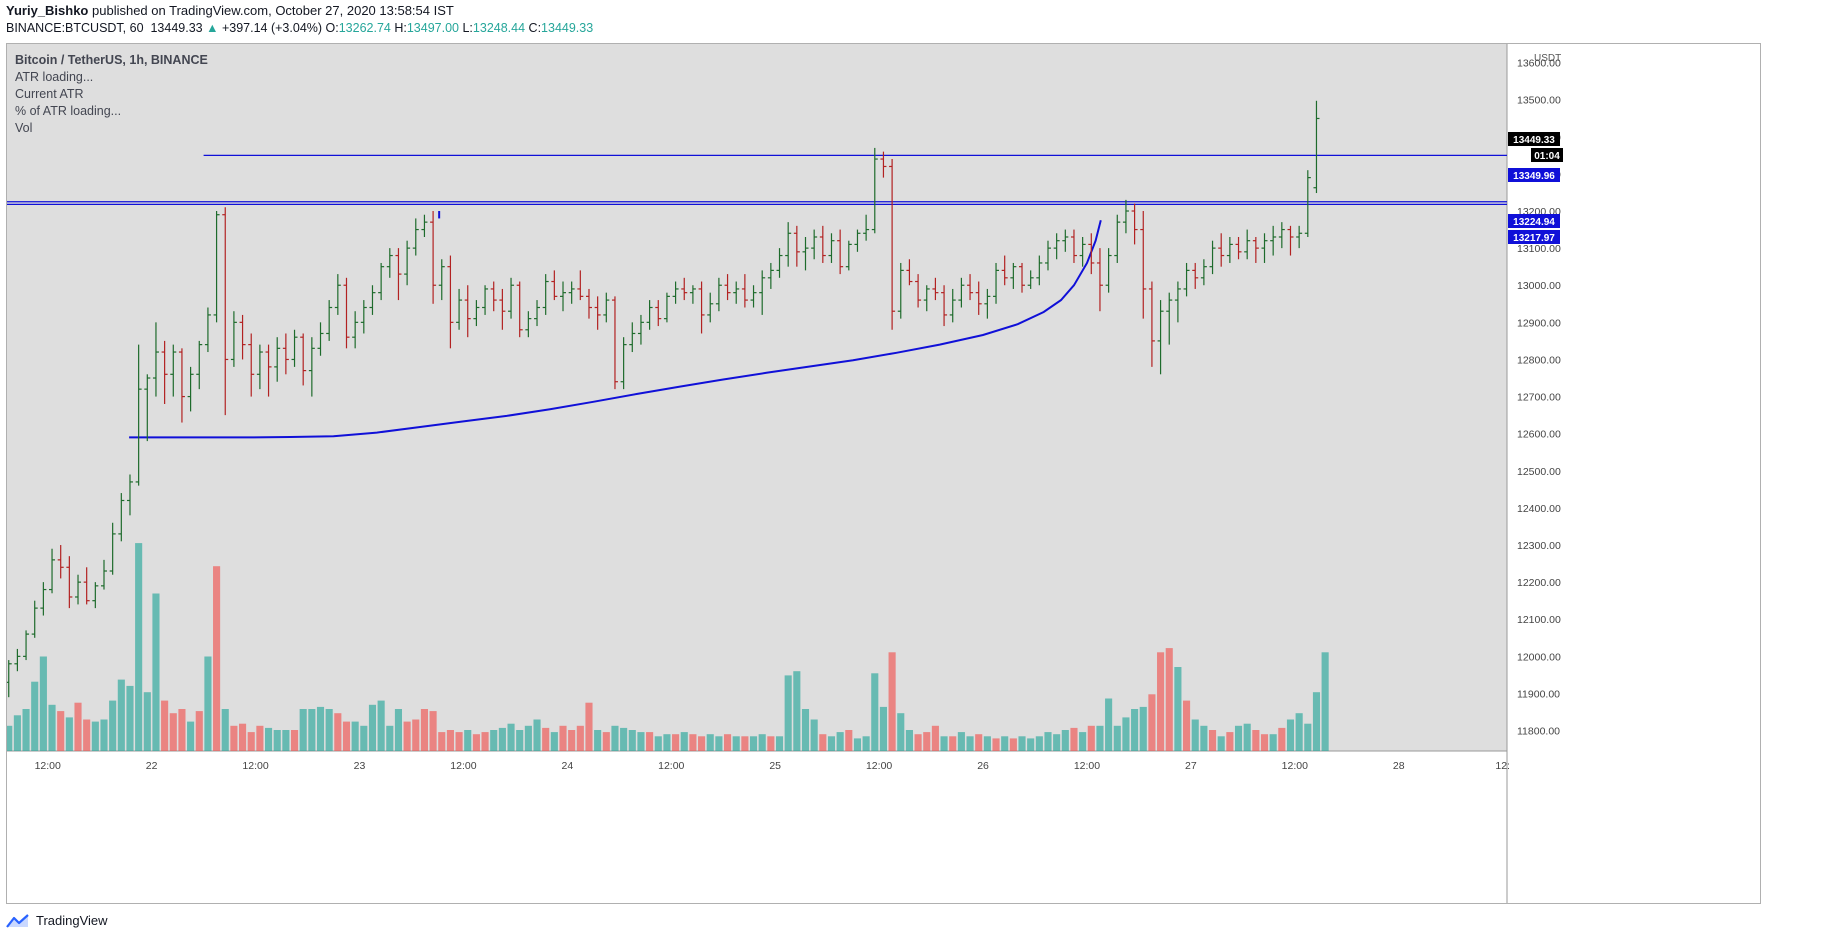  What do you see at coordinates (47, 10) in the screenshot?
I see `author-name: Yuriy_Bishko` at bounding box center [47, 10].